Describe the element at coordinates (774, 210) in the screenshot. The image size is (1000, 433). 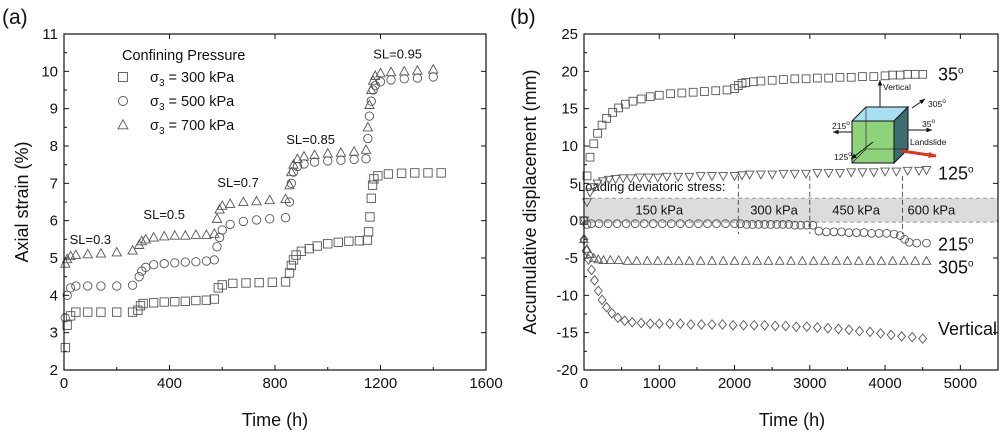
I see `panel-b-stage-label: 300 kPa` at that location.